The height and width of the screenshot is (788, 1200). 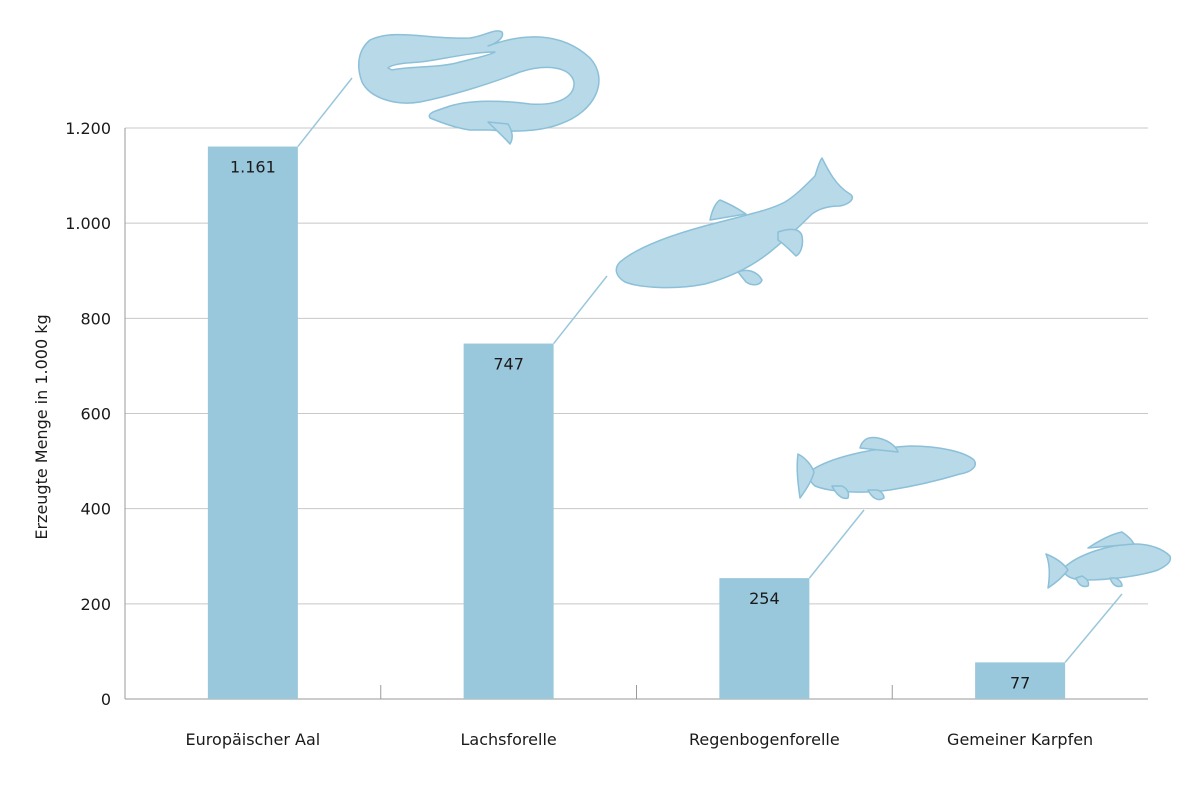 What do you see at coordinates (508, 364) in the screenshot?
I see `data-label: 747` at bounding box center [508, 364].